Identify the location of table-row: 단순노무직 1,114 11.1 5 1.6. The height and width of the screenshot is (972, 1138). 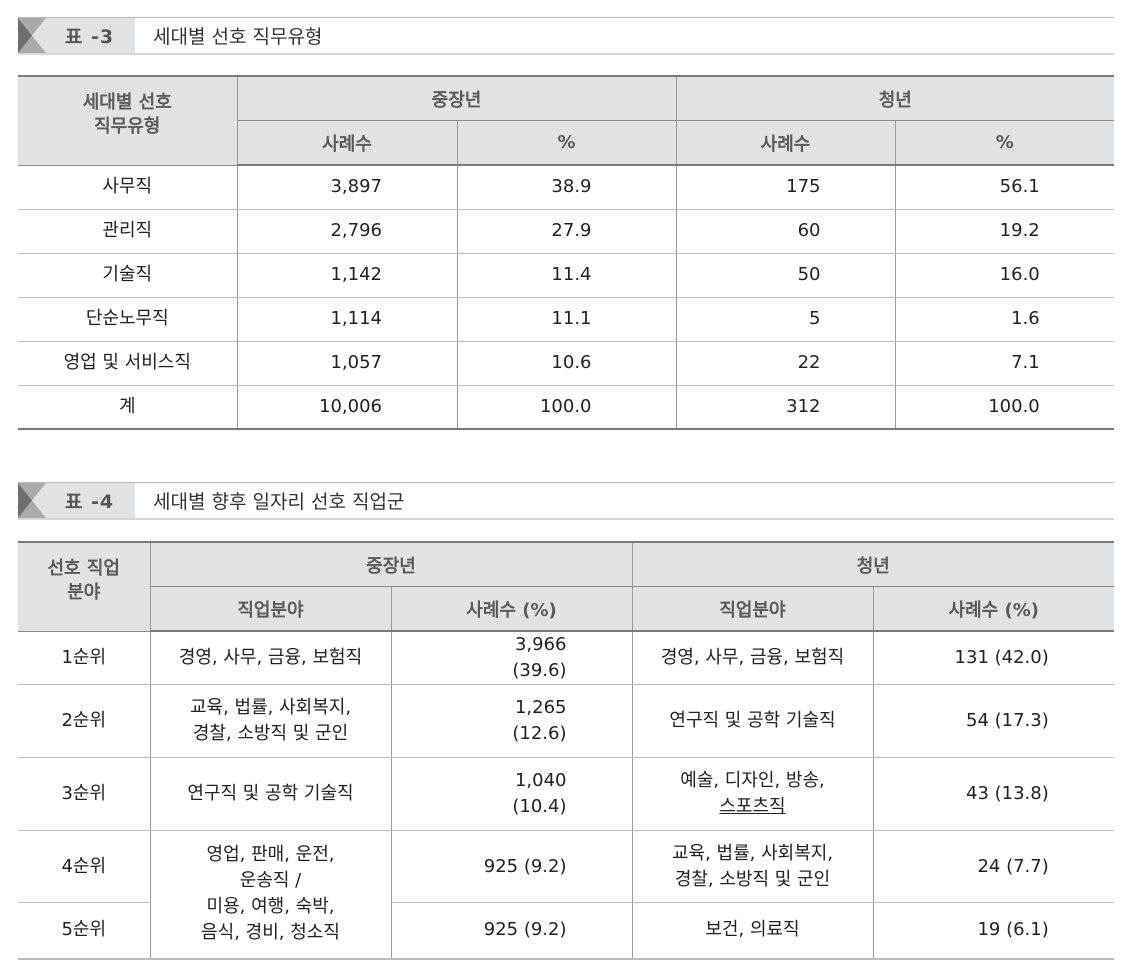
(566, 319).